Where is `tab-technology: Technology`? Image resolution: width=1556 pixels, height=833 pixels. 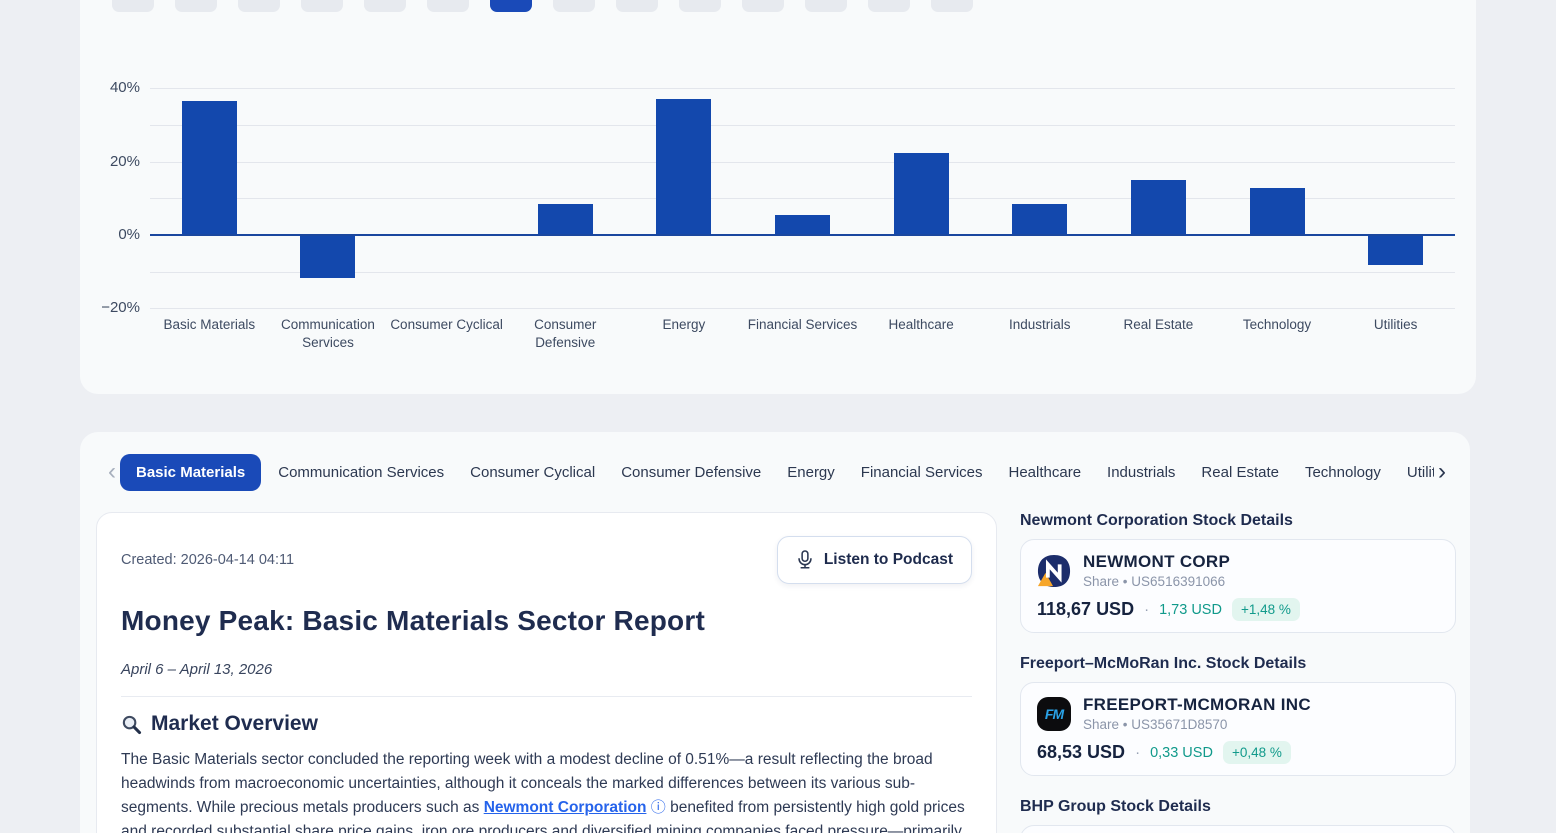
tab-technology: Technology is located at coordinates (1342, 472).